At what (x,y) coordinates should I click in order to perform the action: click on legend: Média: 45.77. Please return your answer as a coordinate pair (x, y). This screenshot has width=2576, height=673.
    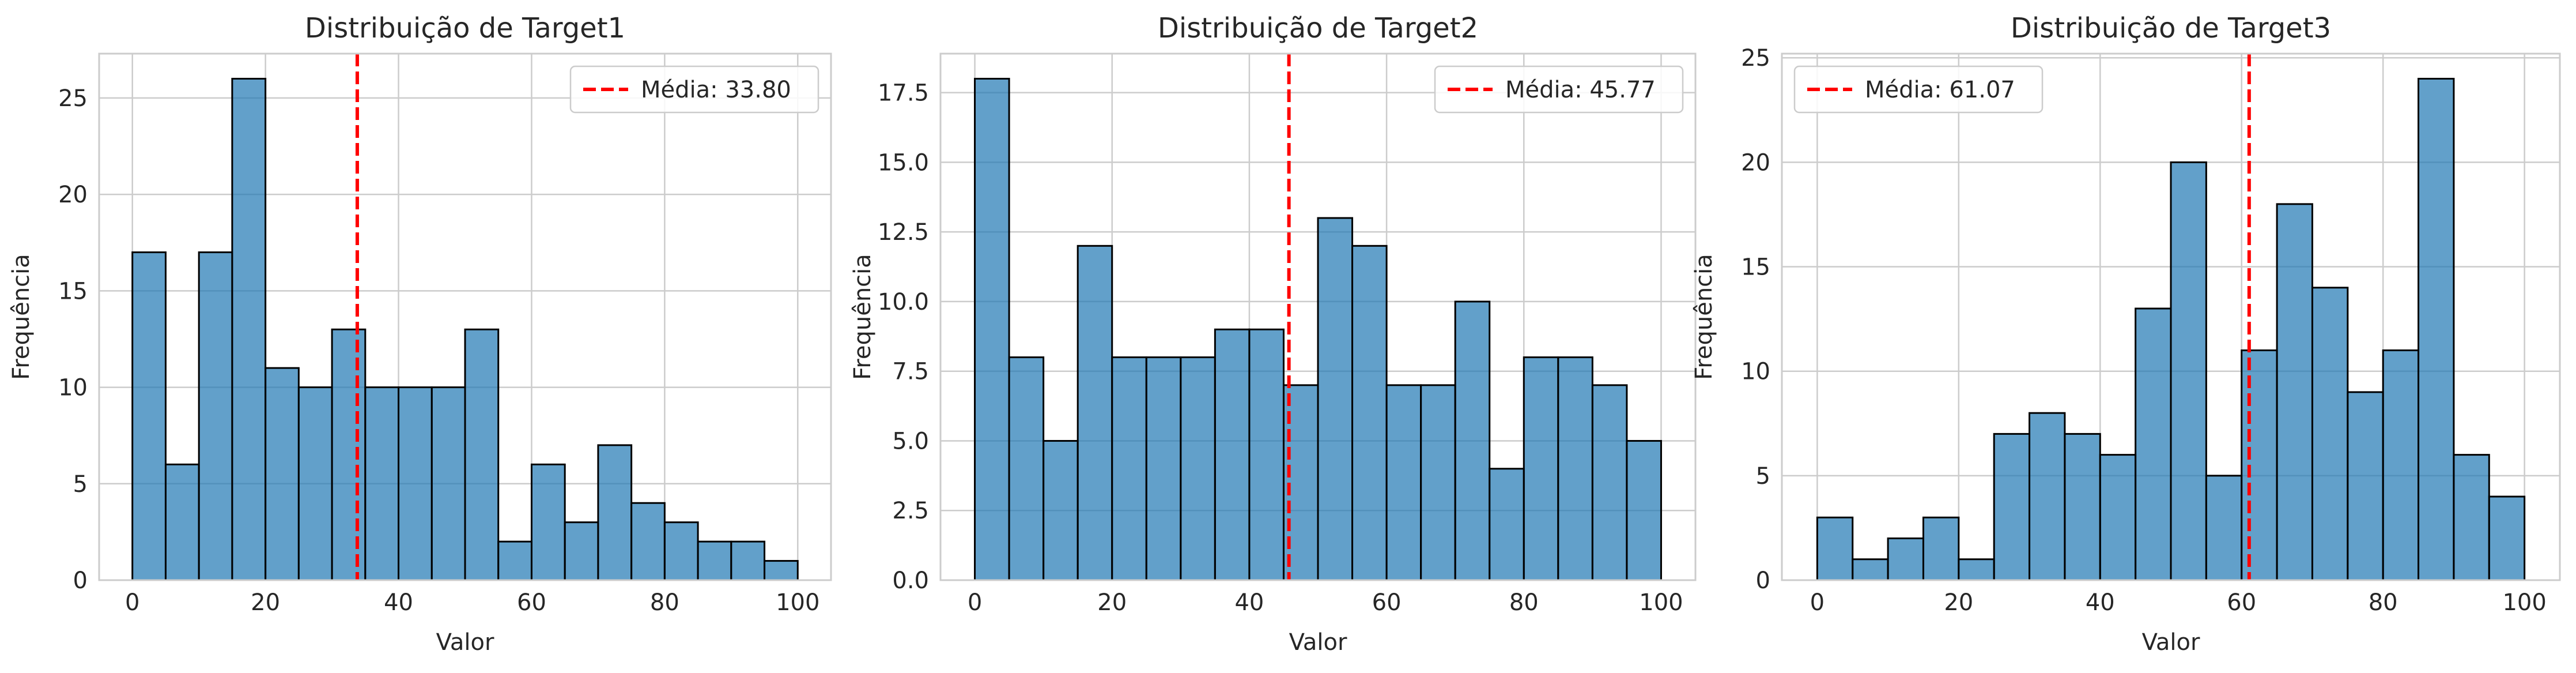
    Looking at the image, I should click on (1559, 89).